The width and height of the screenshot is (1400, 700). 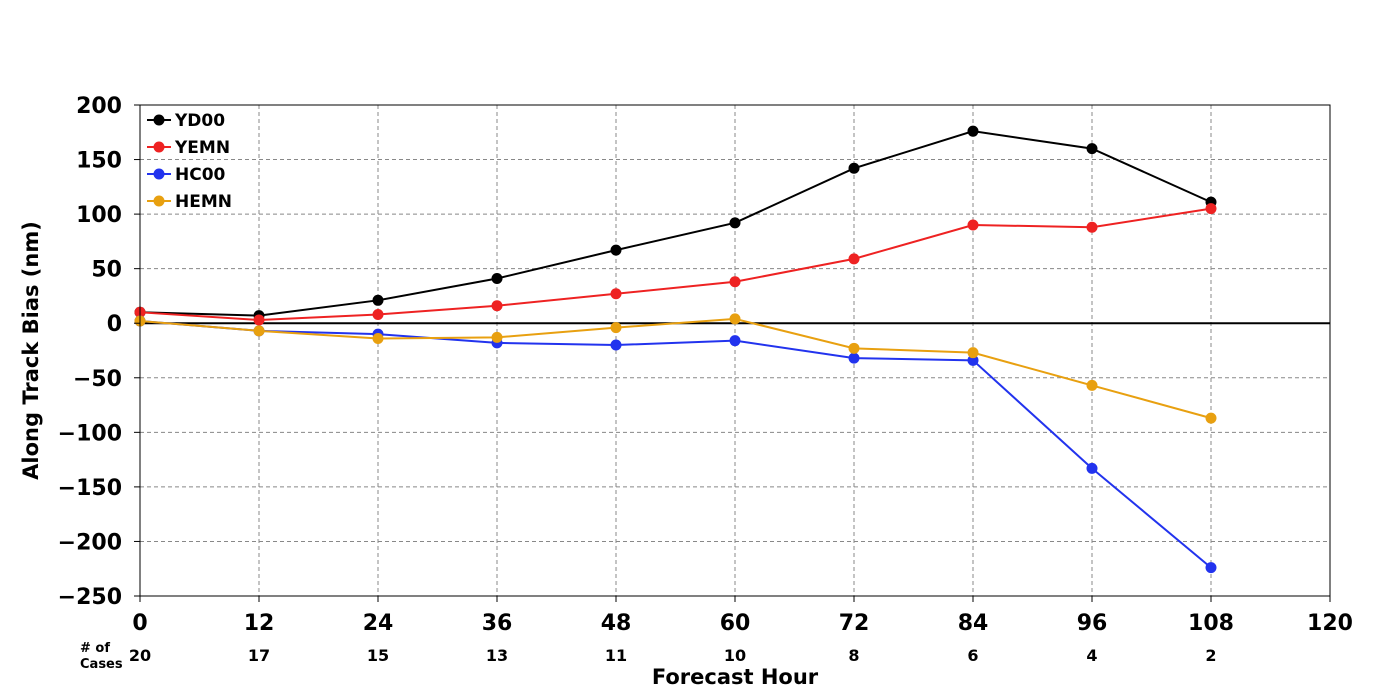 I want to click on x-tick-label: 60, so click(x=735, y=623).